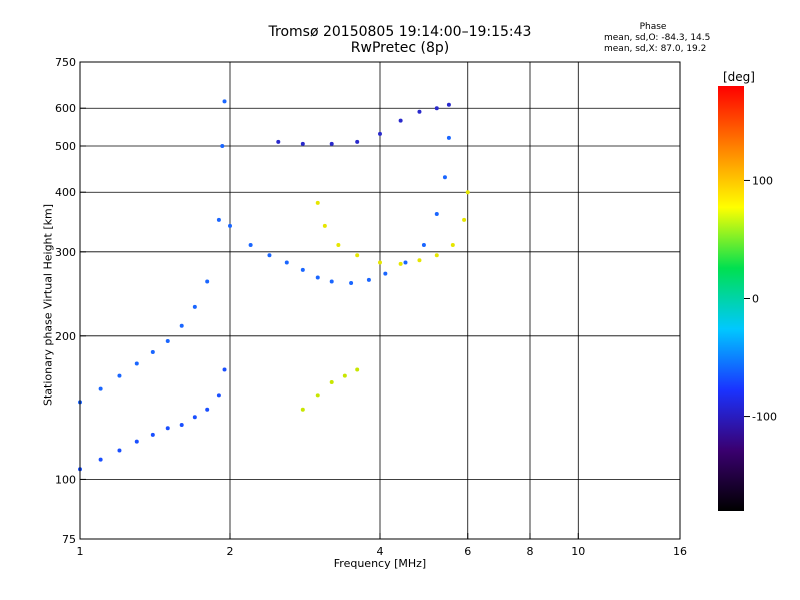 The width and height of the screenshot is (800, 600). Describe the element at coordinates (65, 108) in the screenshot. I see `y-tick-label: 600` at that location.